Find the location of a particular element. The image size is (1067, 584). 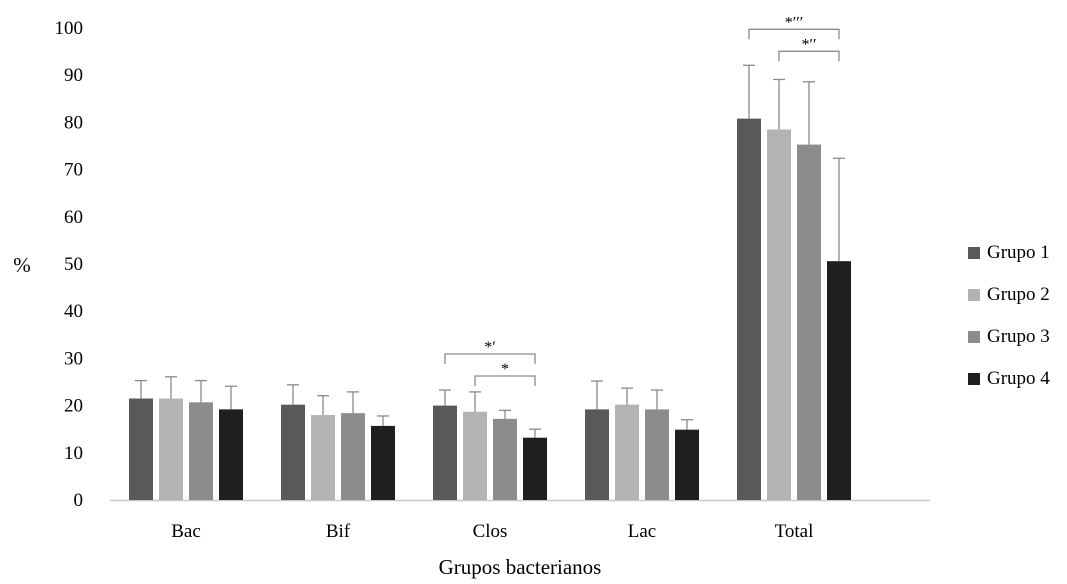

legend-item-grupo-2: Grupo 2 is located at coordinates (1015, 295).